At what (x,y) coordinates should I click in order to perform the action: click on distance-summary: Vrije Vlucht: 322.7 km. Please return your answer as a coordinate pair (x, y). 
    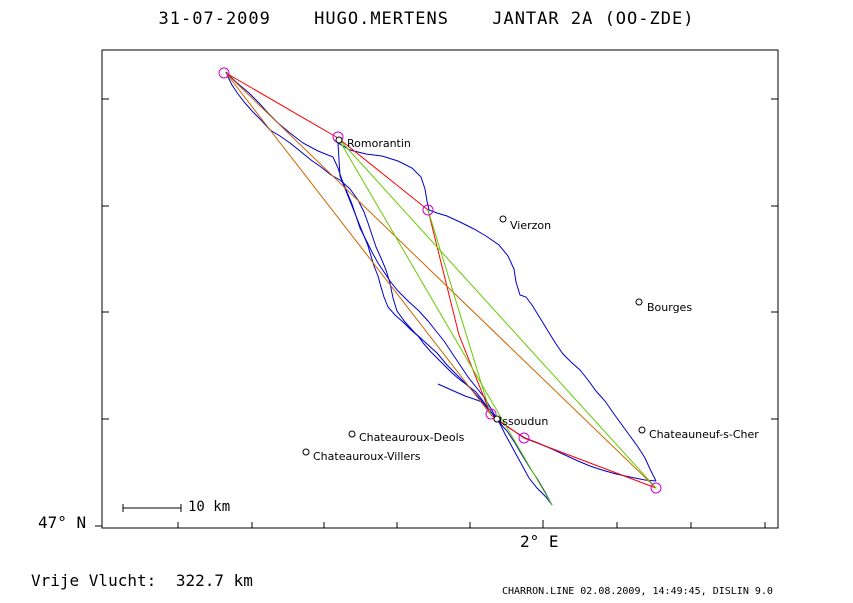
    Looking at the image, I should click on (142, 580).